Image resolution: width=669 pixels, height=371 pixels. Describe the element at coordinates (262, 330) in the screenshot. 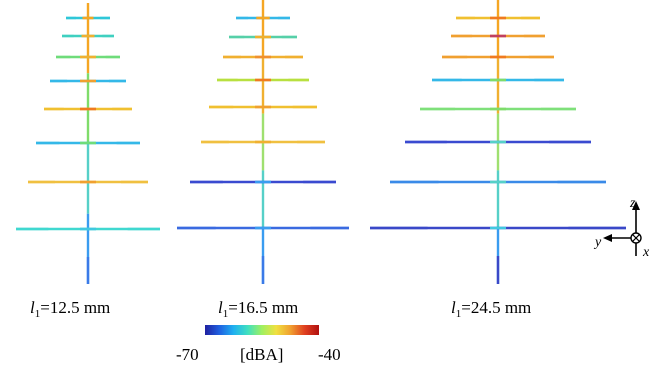

I see `colorbar` at that location.